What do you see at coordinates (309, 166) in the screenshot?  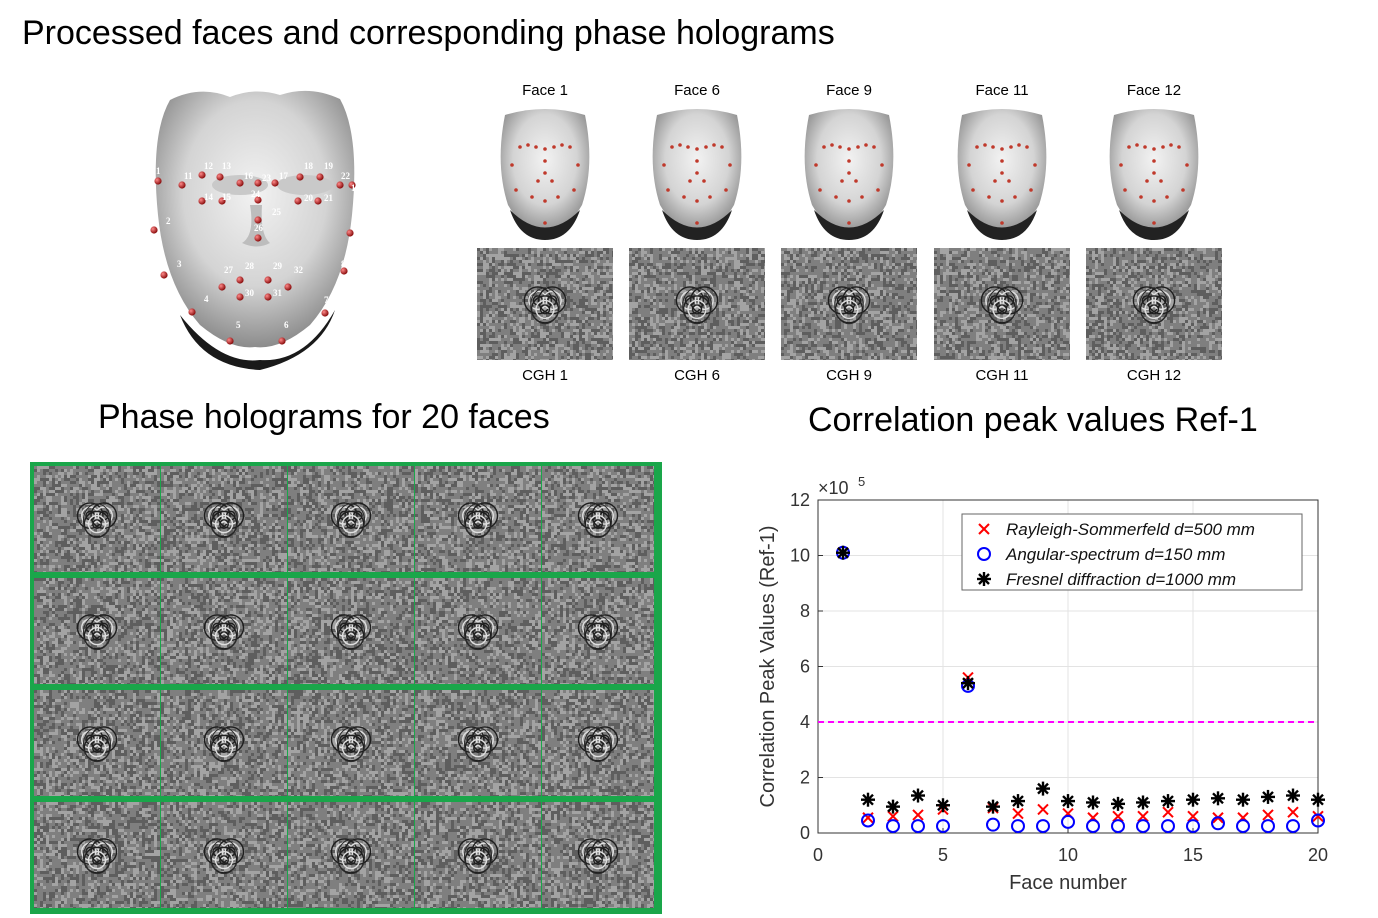 I see `landmark-label: 18` at bounding box center [309, 166].